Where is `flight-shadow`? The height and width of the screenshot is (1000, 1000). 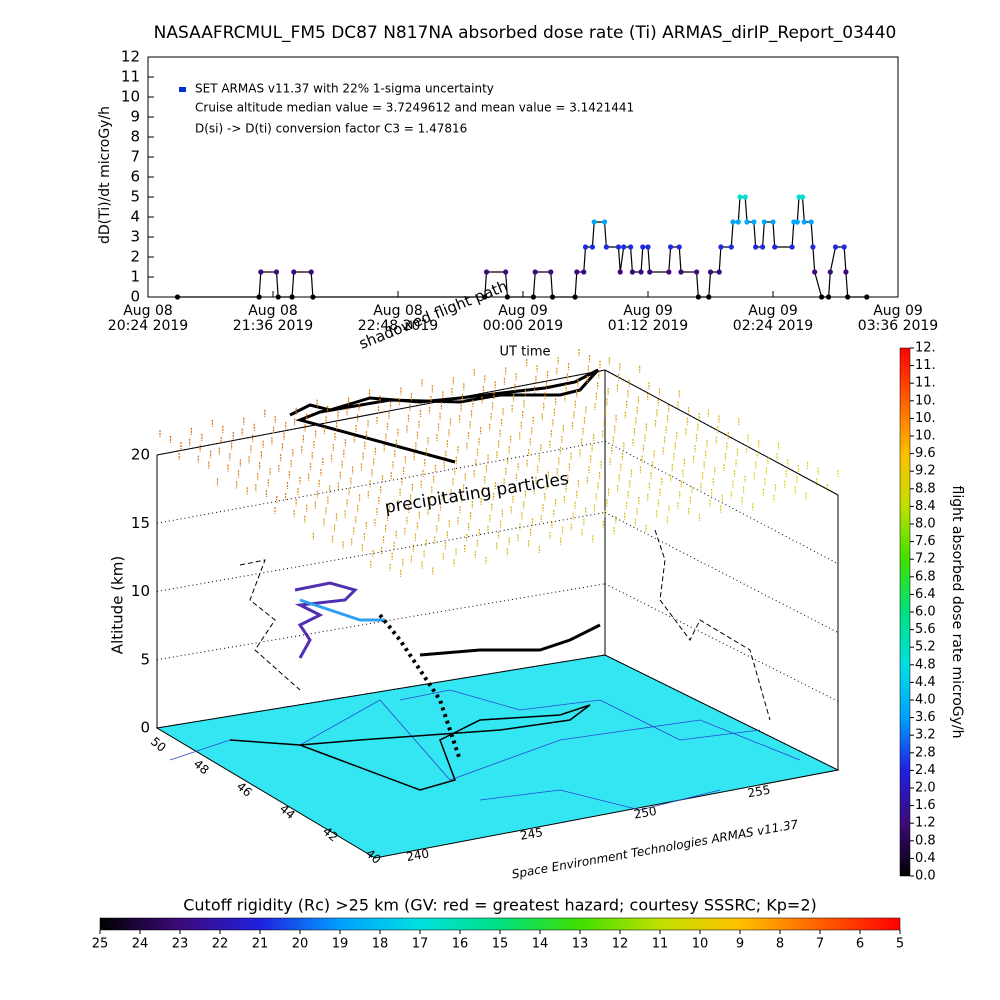
flight-shadow is located at coordinates (410, 747).